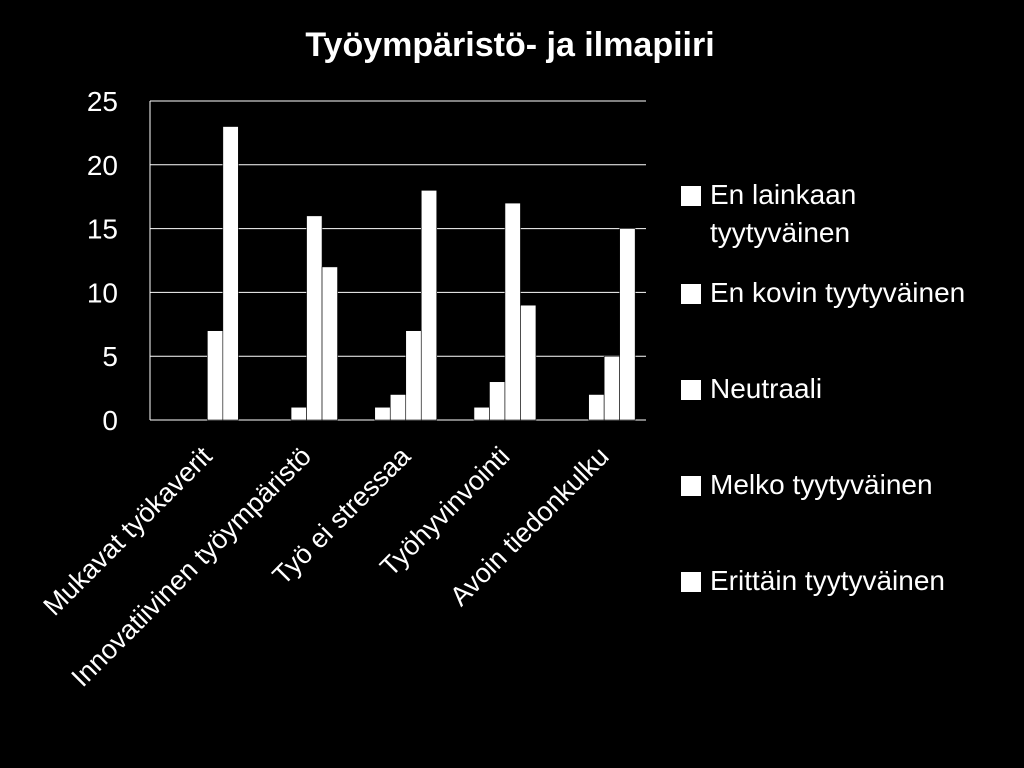 Image resolution: width=1024 pixels, height=768 pixels. I want to click on y-axis-ticks: 0 5 10 15 20 25, so click(102, 261).